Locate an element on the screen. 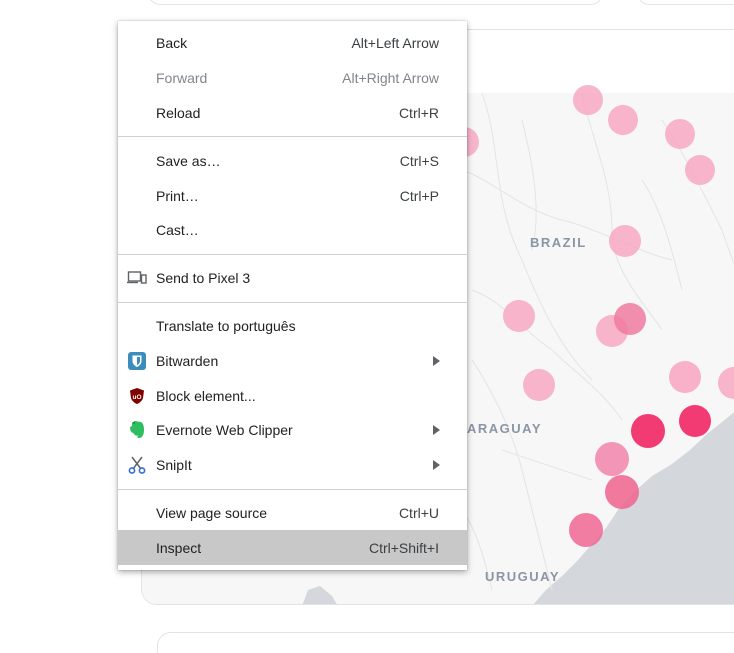 This screenshot has width=734, height=653. map-label-brazil: BRAZIL is located at coordinates (558, 242).